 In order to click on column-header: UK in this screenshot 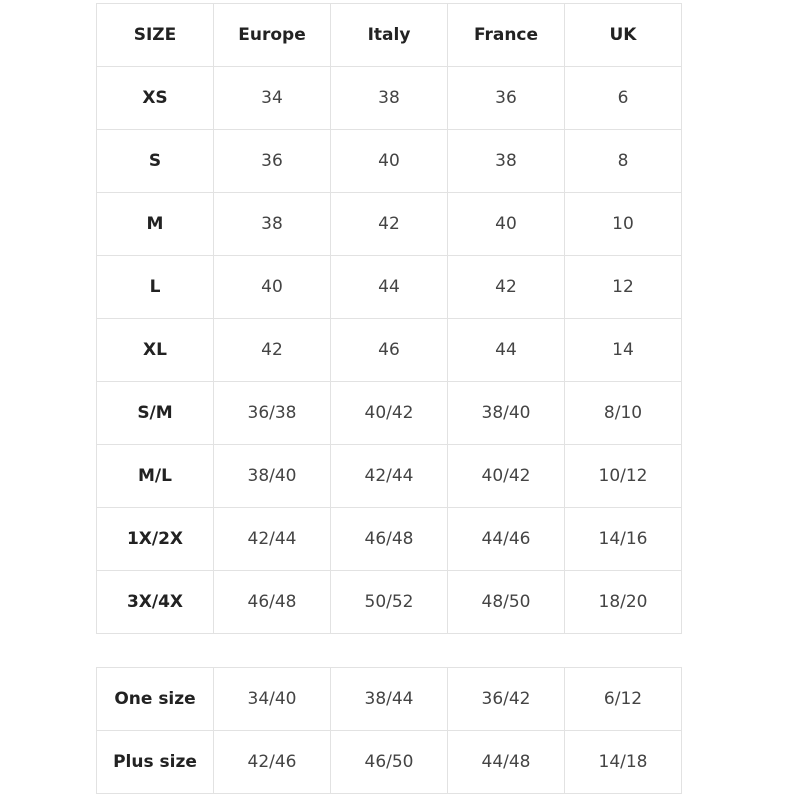, I will do `click(623, 35)`.